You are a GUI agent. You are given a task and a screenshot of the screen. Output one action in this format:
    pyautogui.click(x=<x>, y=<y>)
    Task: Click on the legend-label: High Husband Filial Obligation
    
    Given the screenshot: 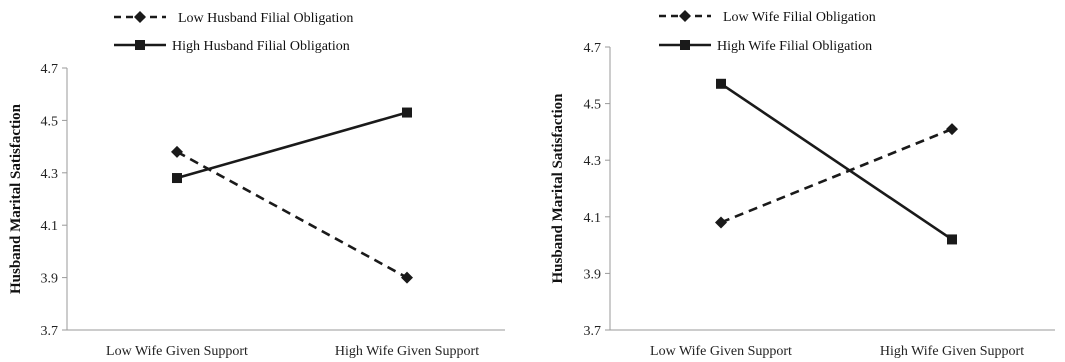 What is the action you would take?
    pyautogui.click(x=261, y=46)
    